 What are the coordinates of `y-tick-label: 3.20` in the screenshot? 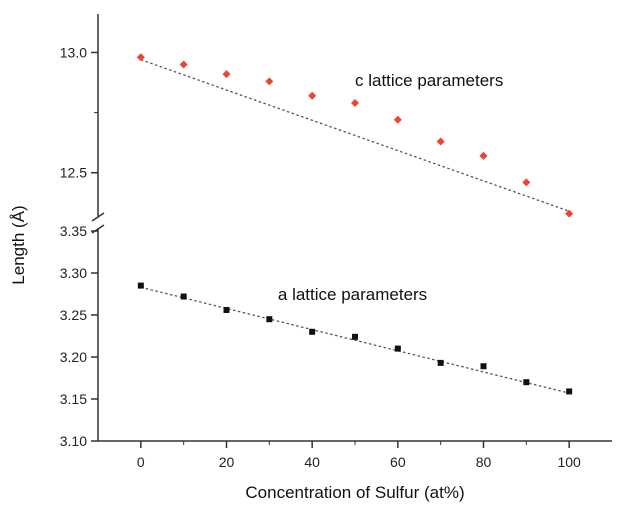 It's located at (73, 357).